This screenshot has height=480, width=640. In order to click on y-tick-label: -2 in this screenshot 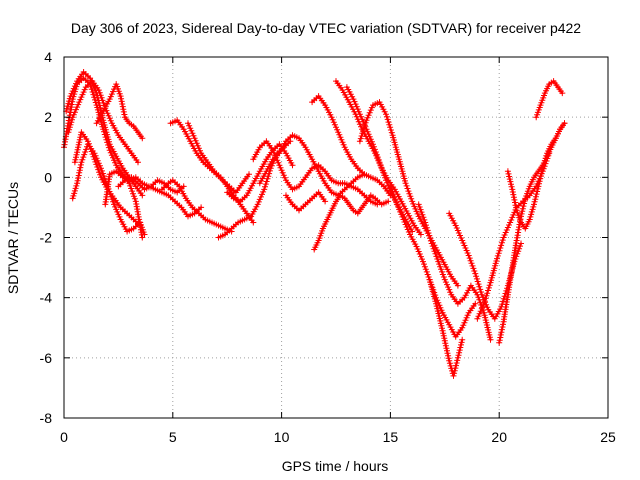, I will do `click(46, 238)`.